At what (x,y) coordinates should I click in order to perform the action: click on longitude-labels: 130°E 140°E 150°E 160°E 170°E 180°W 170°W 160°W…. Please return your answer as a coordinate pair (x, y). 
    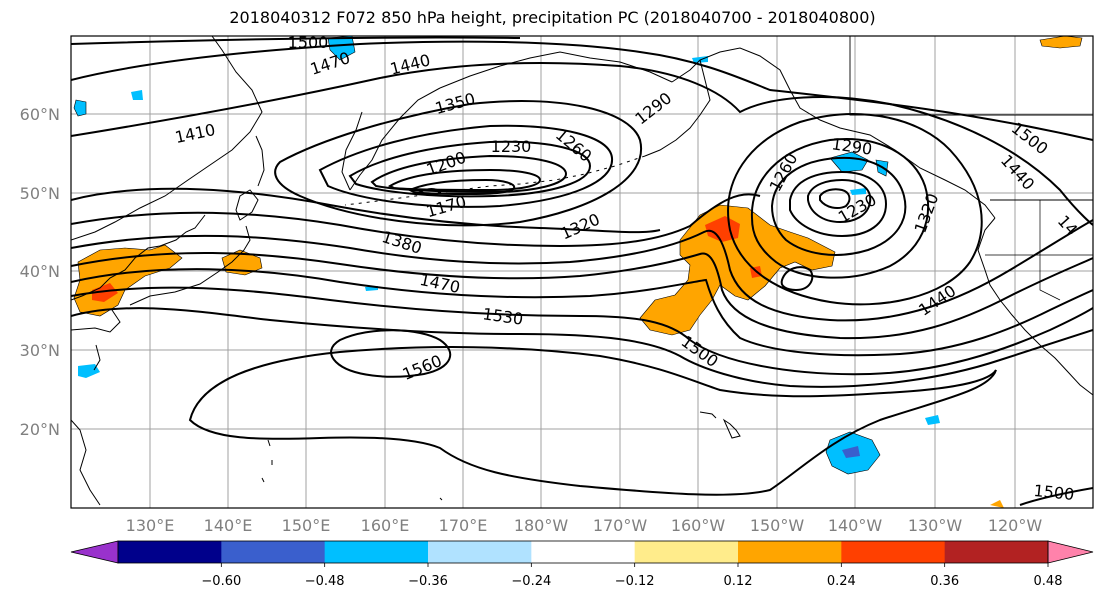
    Looking at the image, I should click on (584, 525).